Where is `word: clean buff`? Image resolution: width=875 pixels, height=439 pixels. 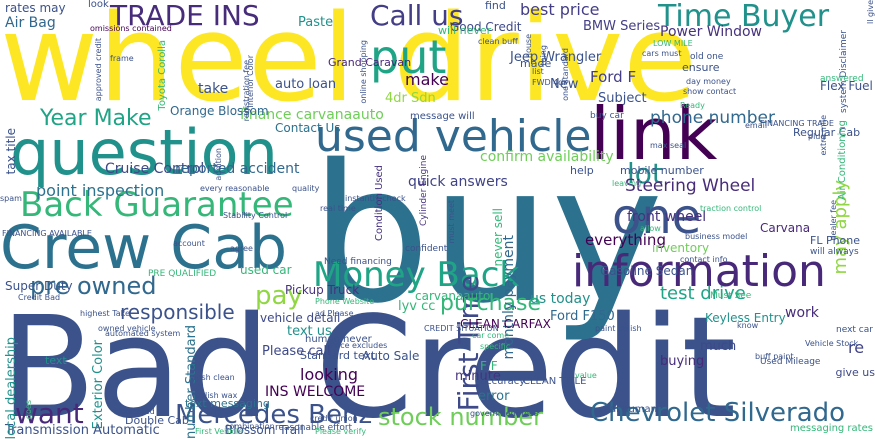 word: clean buff is located at coordinates (498, 41).